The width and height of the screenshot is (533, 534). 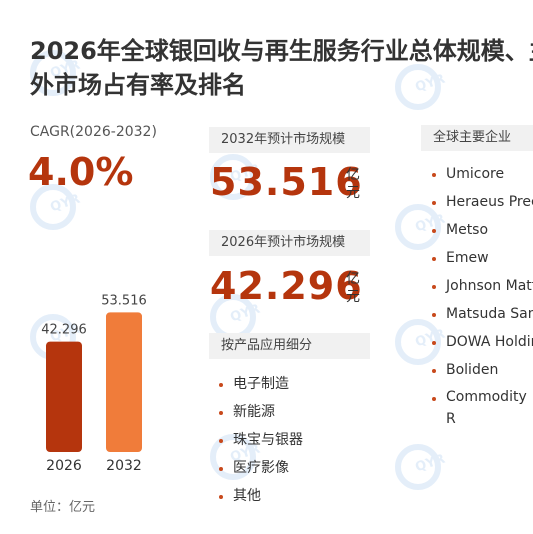 What do you see at coordinates (261, 468) in the screenshot?
I see `list-item: 医疗影像` at bounding box center [261, 468].